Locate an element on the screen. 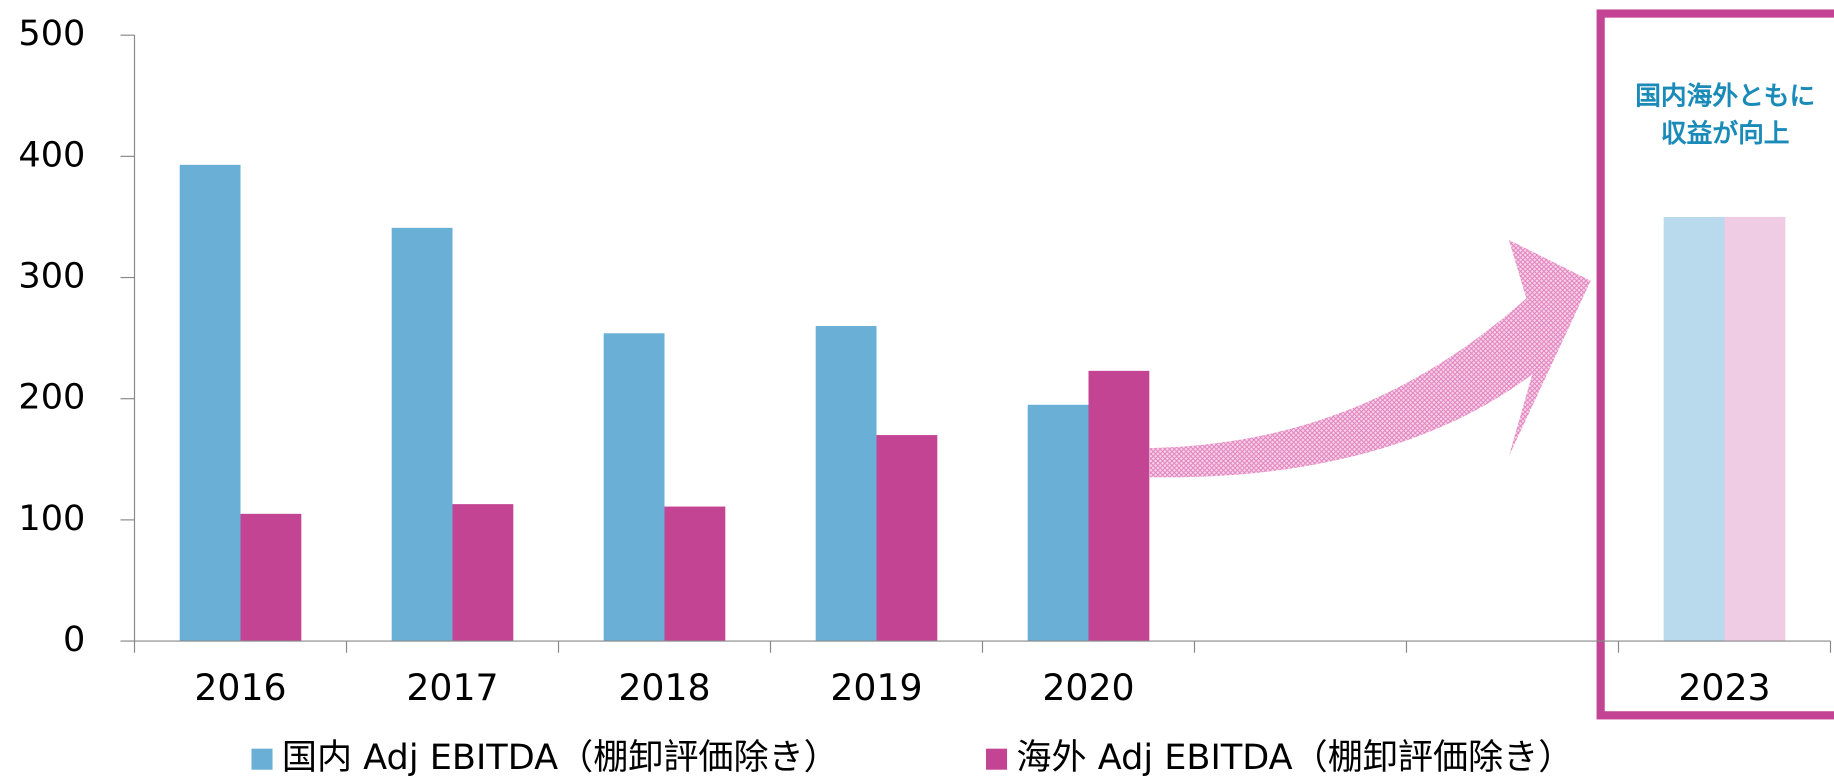  x-tick-label: 2018 is located at coordinates (664, 687).